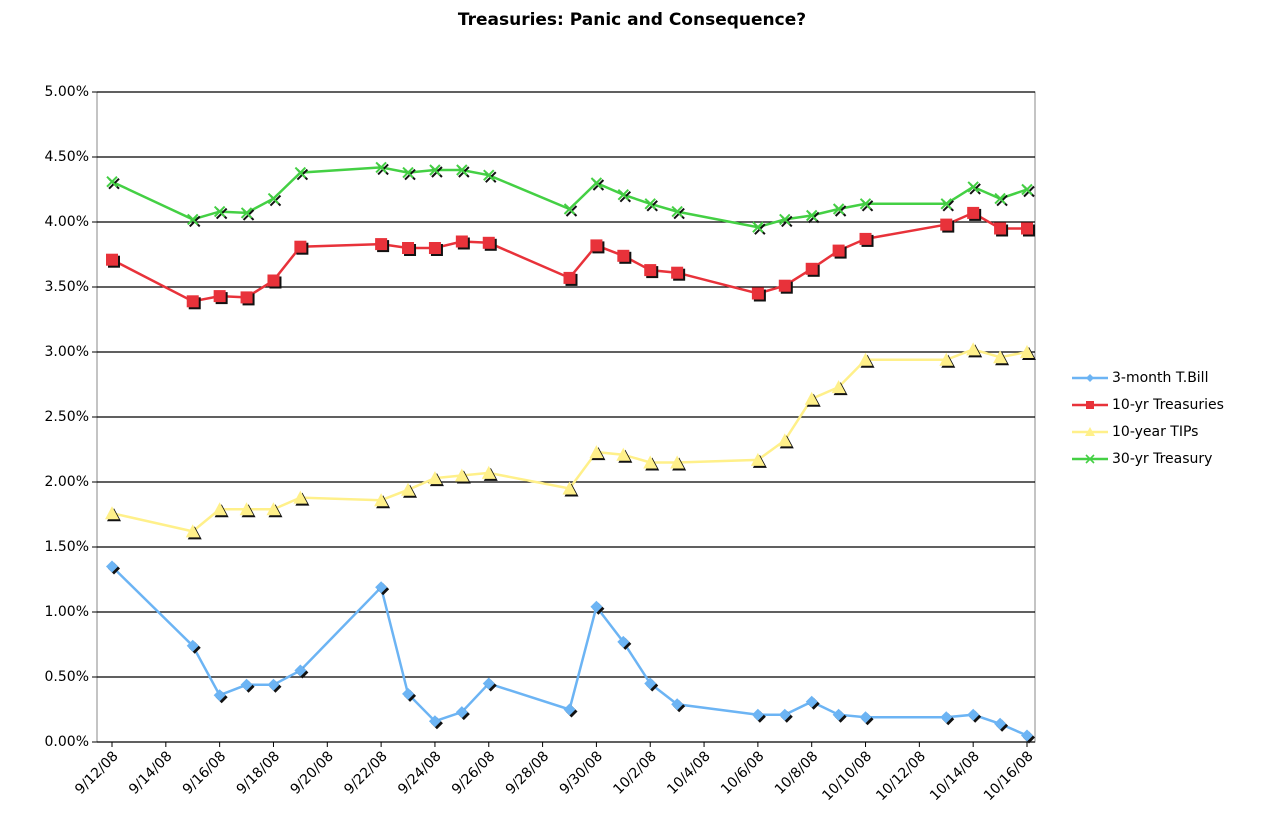 This screenshot has width=1263, height=839. Describe the element at coordinates (632, 20) in the screenshot. I see `chart-title: Treasuries: Panic and Consequence?` at that location.